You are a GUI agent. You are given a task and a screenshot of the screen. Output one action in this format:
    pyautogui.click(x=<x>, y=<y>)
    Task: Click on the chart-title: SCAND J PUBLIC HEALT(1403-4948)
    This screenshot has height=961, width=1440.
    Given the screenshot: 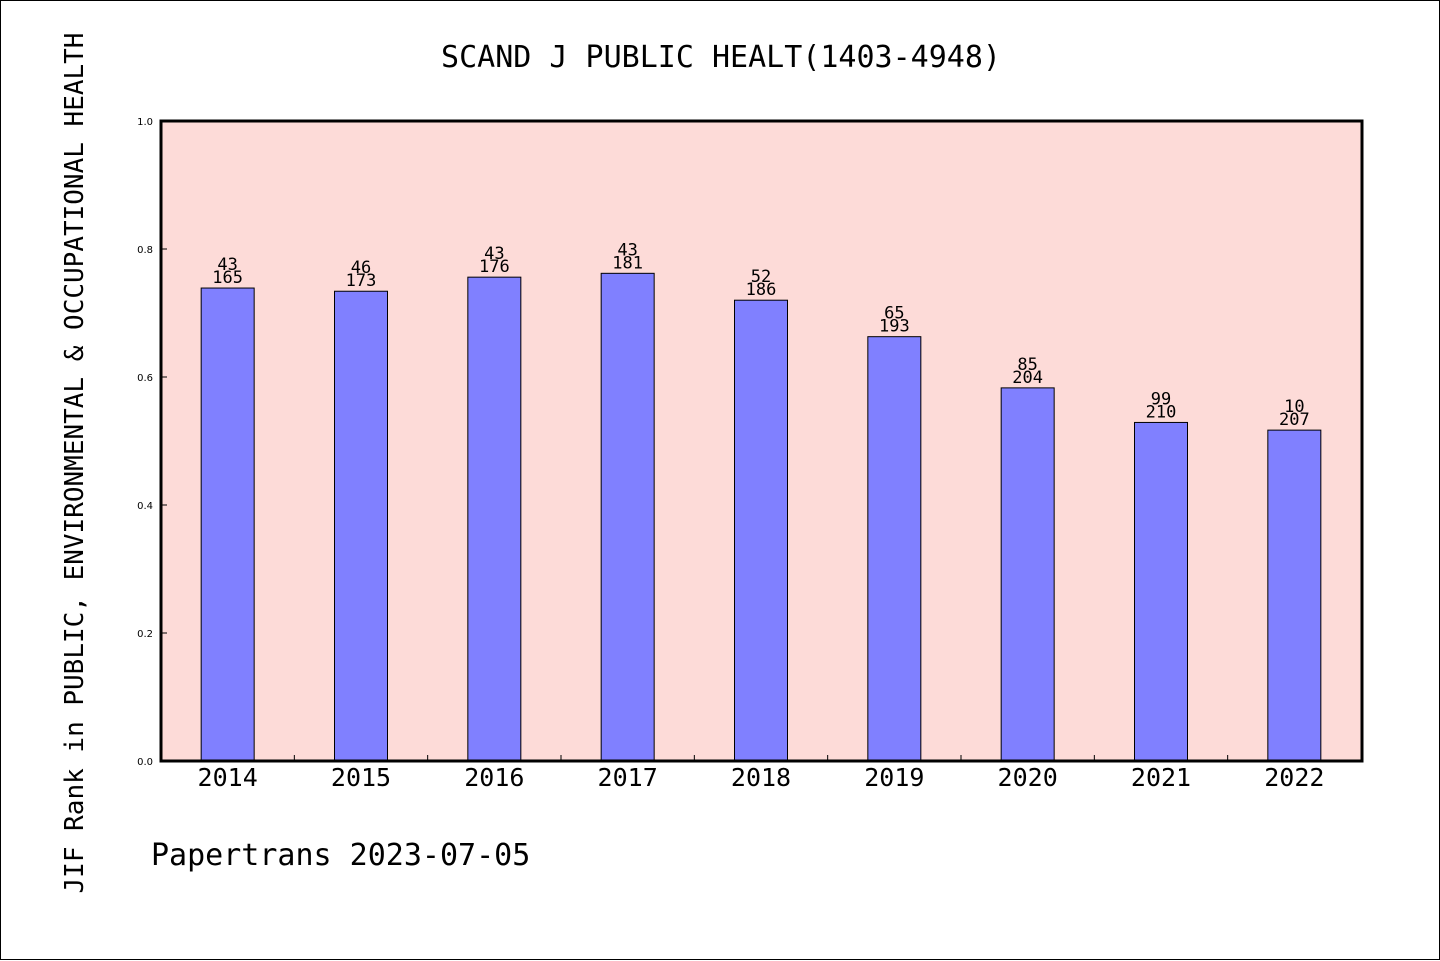 What is the action you would take?
    pyautogui.click(x=721, y=57)
    